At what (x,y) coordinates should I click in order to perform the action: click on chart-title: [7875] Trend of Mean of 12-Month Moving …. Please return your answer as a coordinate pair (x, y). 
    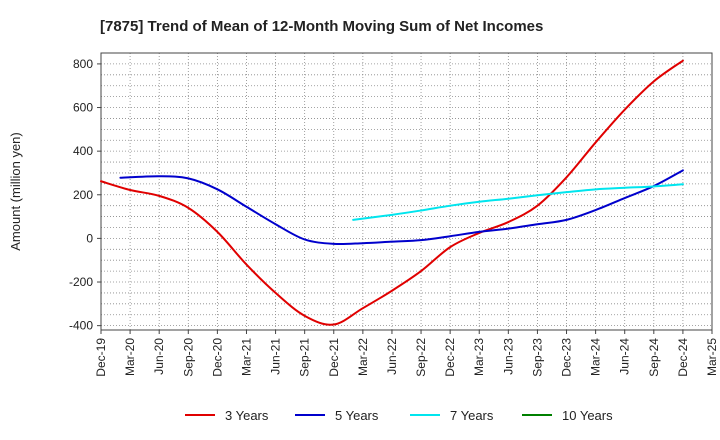
    Looking at the image, I should click on (321, 26).